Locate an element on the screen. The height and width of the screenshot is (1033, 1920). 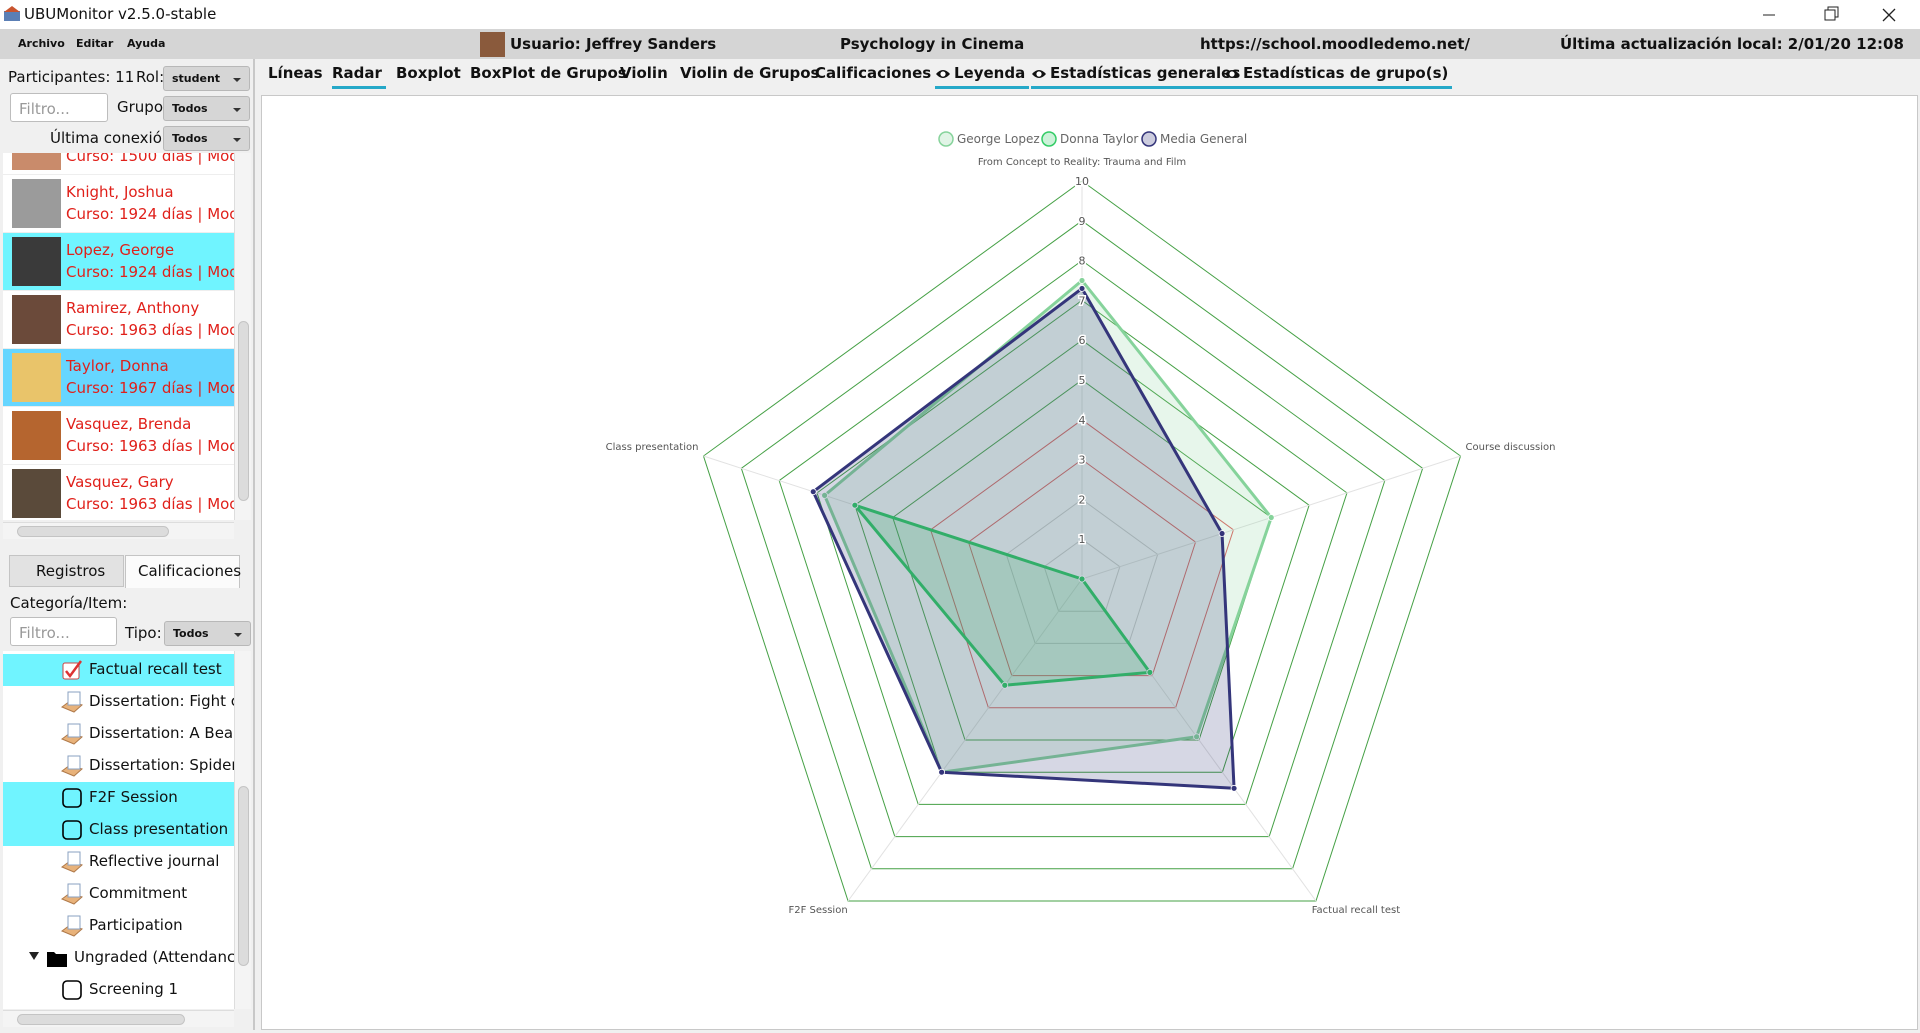
menu-item: Ayuda is located at coordinates (146, 43).